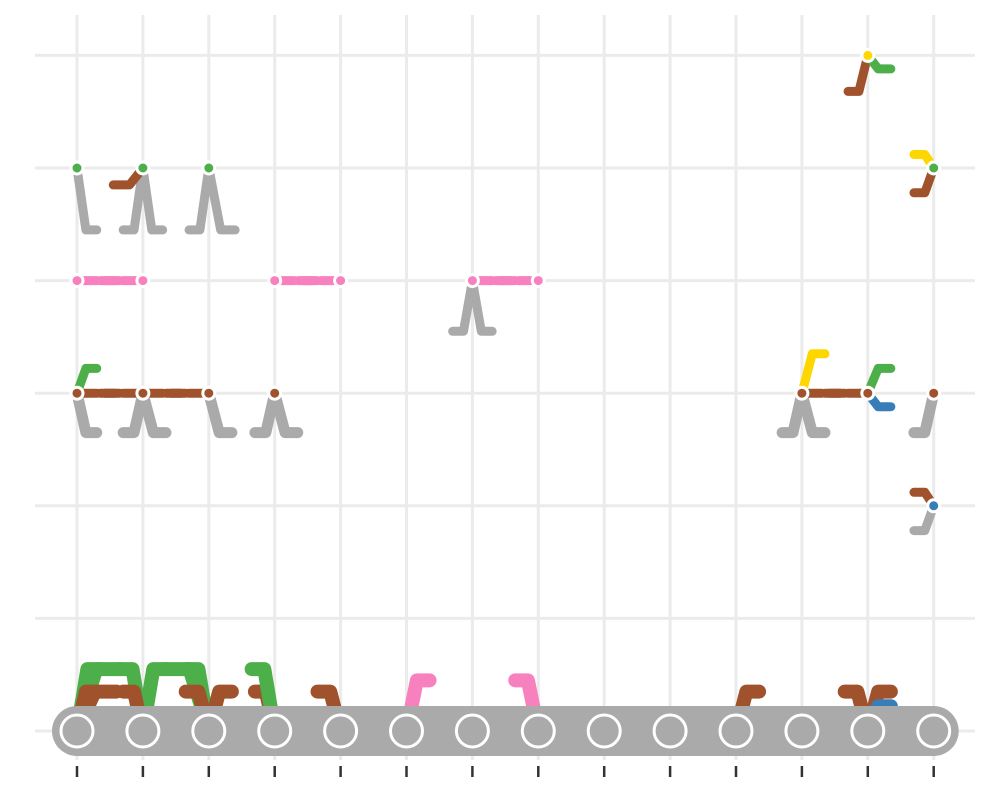 The width and height of the screenshot is (1000, 800). Describe the element at coordinates (813, 373) in the screenshot. I see `link-yellow` at that location.